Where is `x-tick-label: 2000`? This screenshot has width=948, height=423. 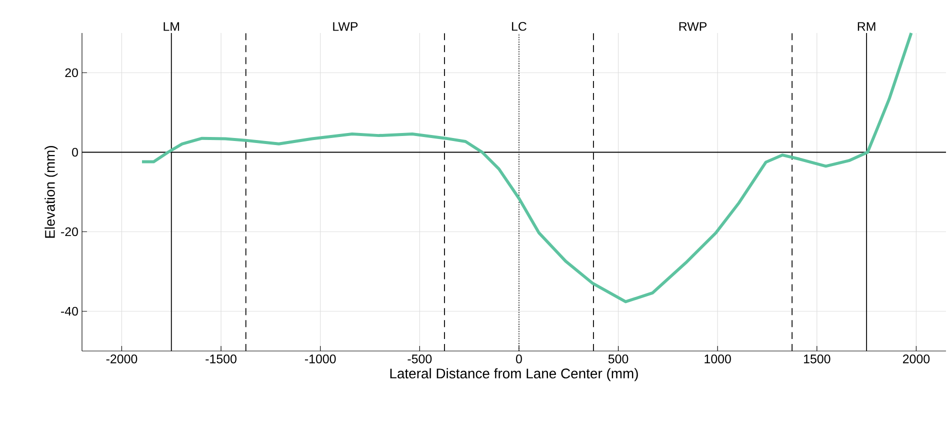 x-tick-label: 2000 is located at coordinates (916, 359).